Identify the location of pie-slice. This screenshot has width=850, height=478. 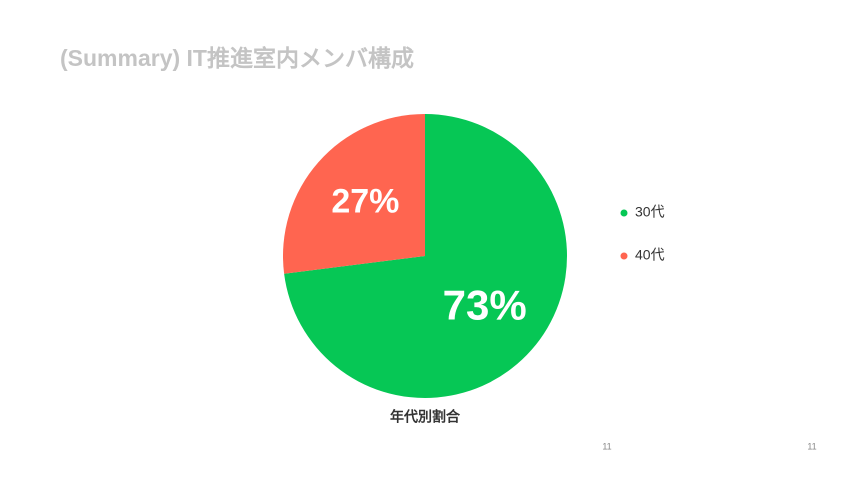
(354, 194).